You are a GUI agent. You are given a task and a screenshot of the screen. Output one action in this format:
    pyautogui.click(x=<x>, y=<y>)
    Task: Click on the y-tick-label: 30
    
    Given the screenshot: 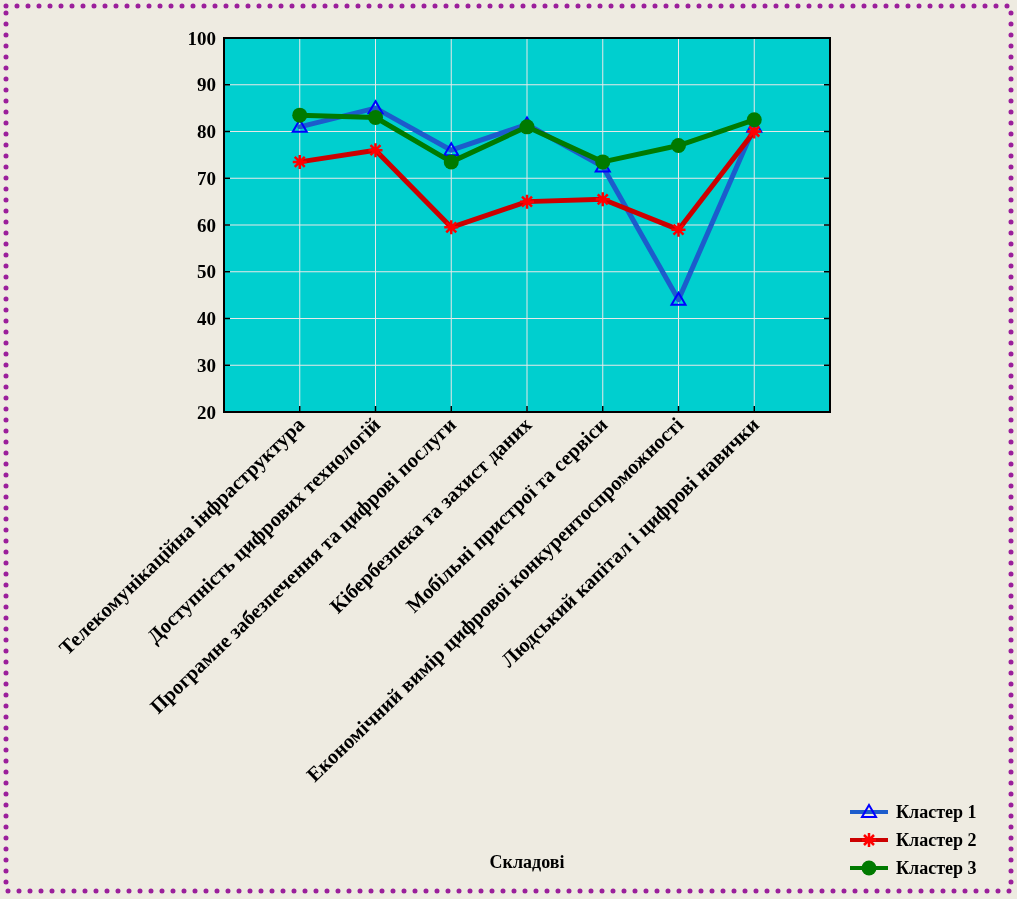 What is the action you would take?
    pyautogui.click(x=206, y=365)
    